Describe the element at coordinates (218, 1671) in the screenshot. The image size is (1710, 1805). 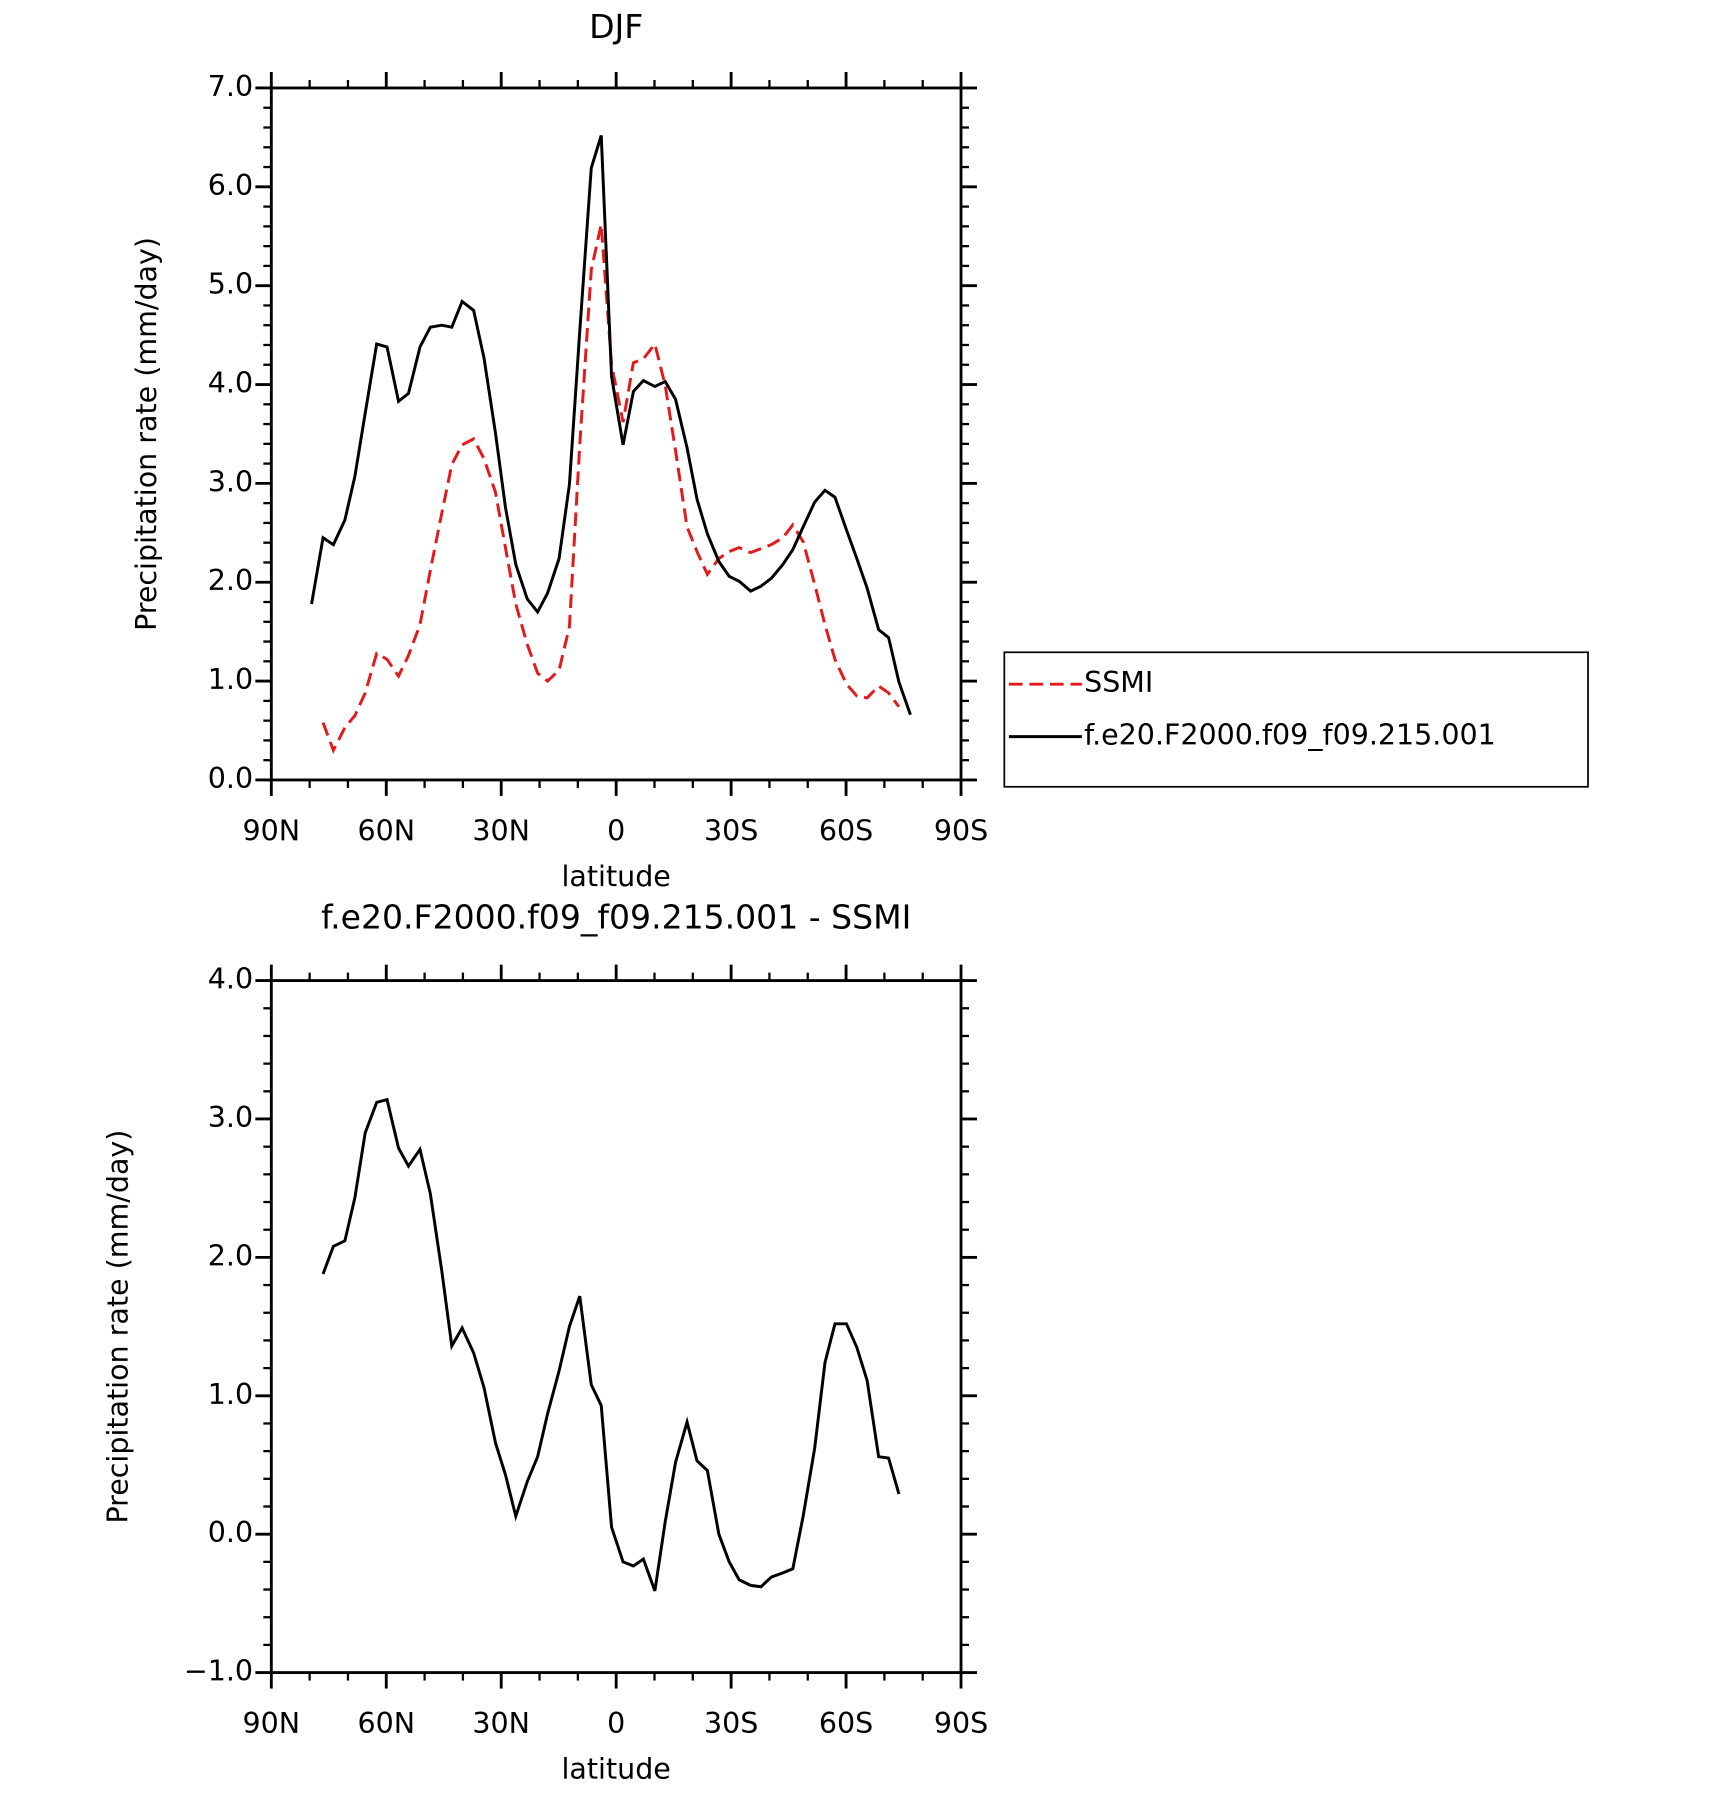
I see `y-tick-label: −1.0` at that location.